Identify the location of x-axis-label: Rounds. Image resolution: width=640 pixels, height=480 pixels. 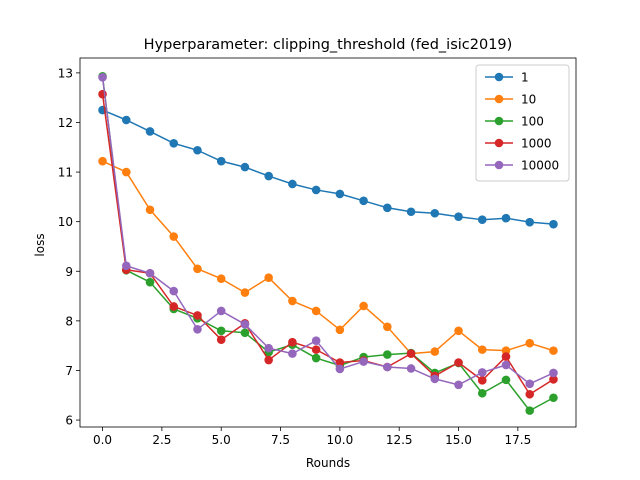
(328, 463).